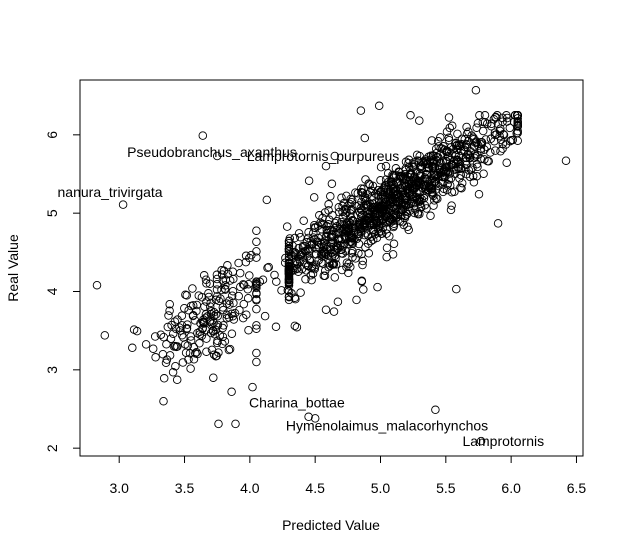 This screenshot has width=624, height=555. I want to click on x-tick-label: 3.5, so click(185, 488).